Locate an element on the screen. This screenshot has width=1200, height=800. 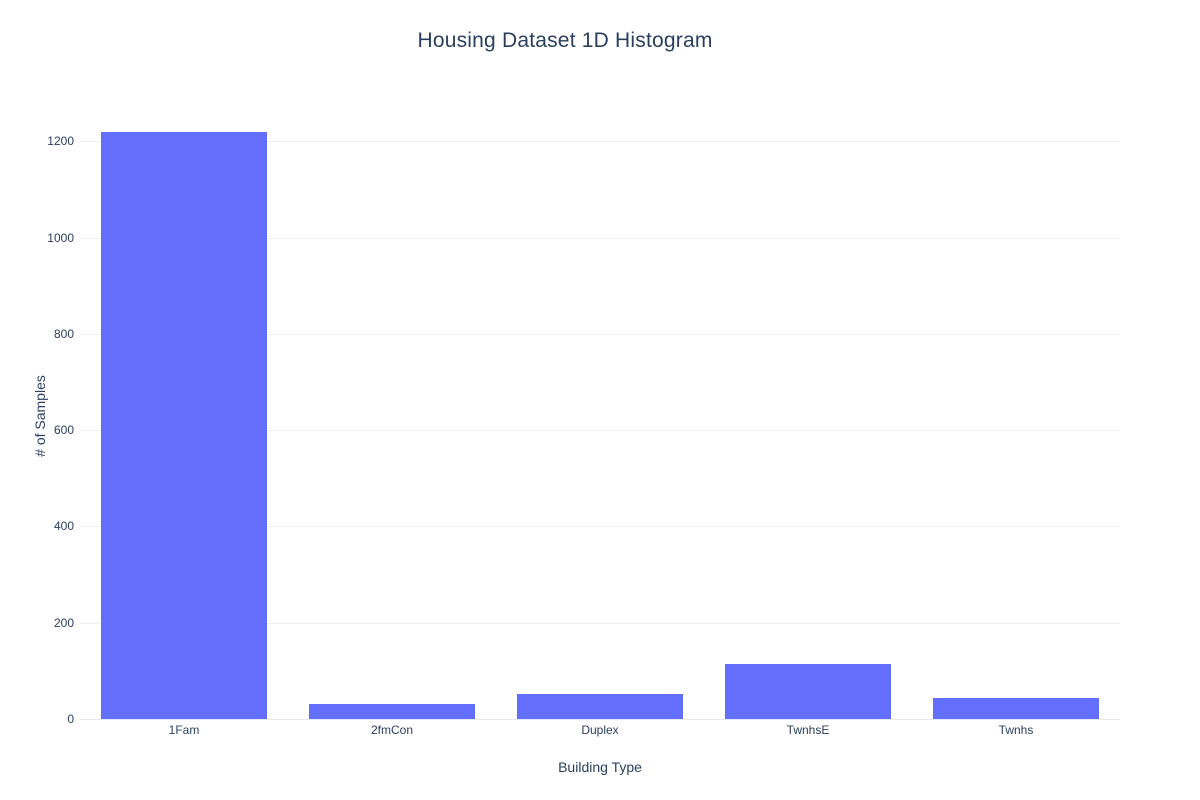
y-tick-label: 0 is located at coordinates (70, 719).